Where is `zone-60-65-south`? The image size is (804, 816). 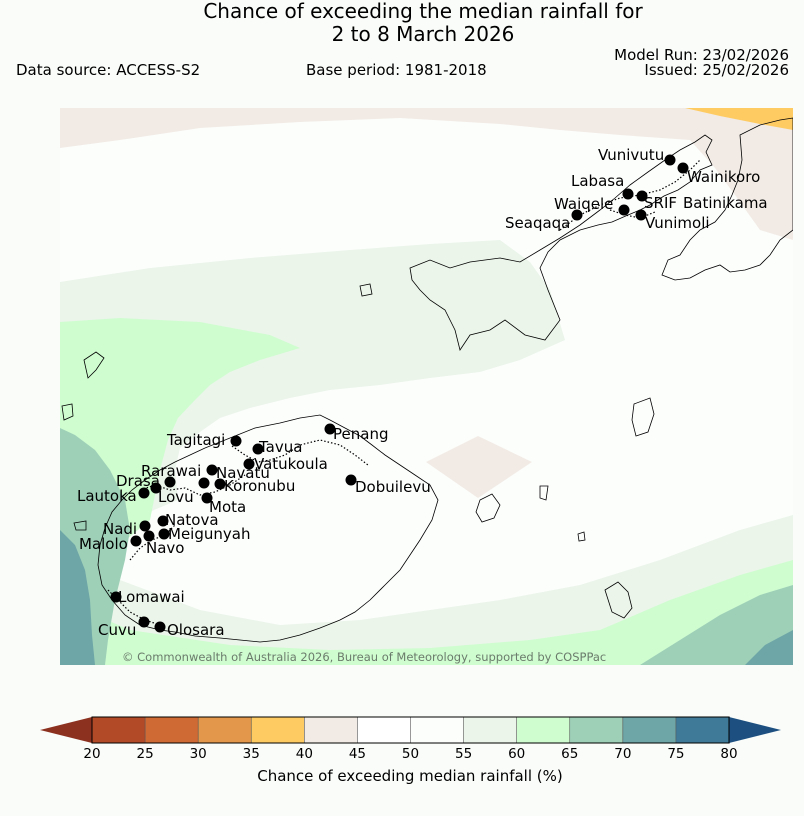
zone-60-65-south is located at coordinates (426, 612).